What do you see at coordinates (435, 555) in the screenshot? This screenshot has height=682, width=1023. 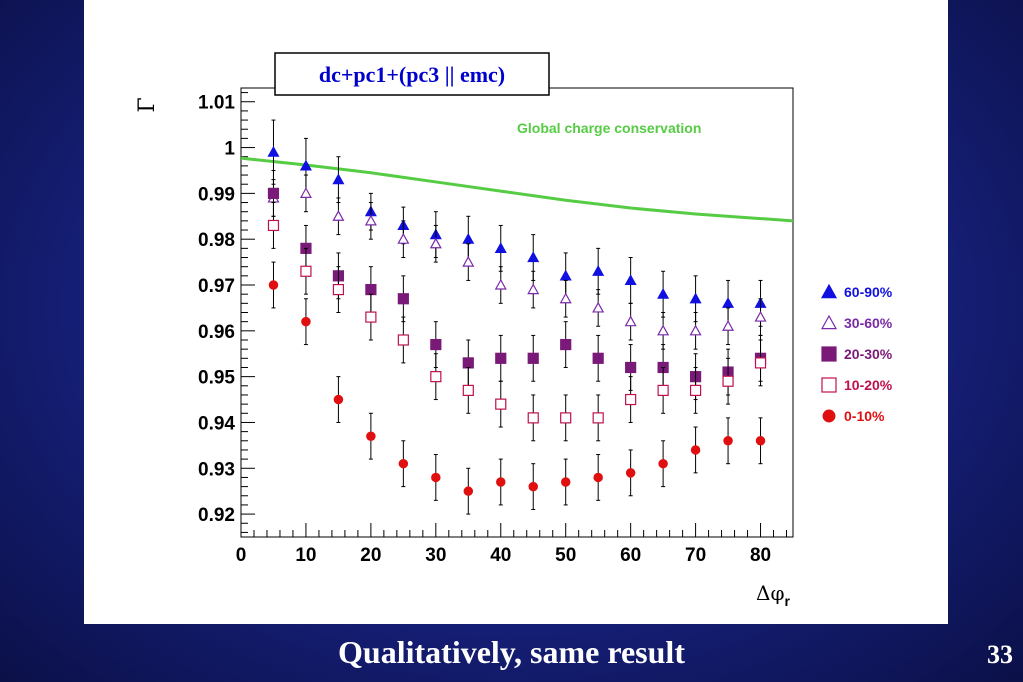 I see `x-tick-label: 30` at bounding box center [435, 555].